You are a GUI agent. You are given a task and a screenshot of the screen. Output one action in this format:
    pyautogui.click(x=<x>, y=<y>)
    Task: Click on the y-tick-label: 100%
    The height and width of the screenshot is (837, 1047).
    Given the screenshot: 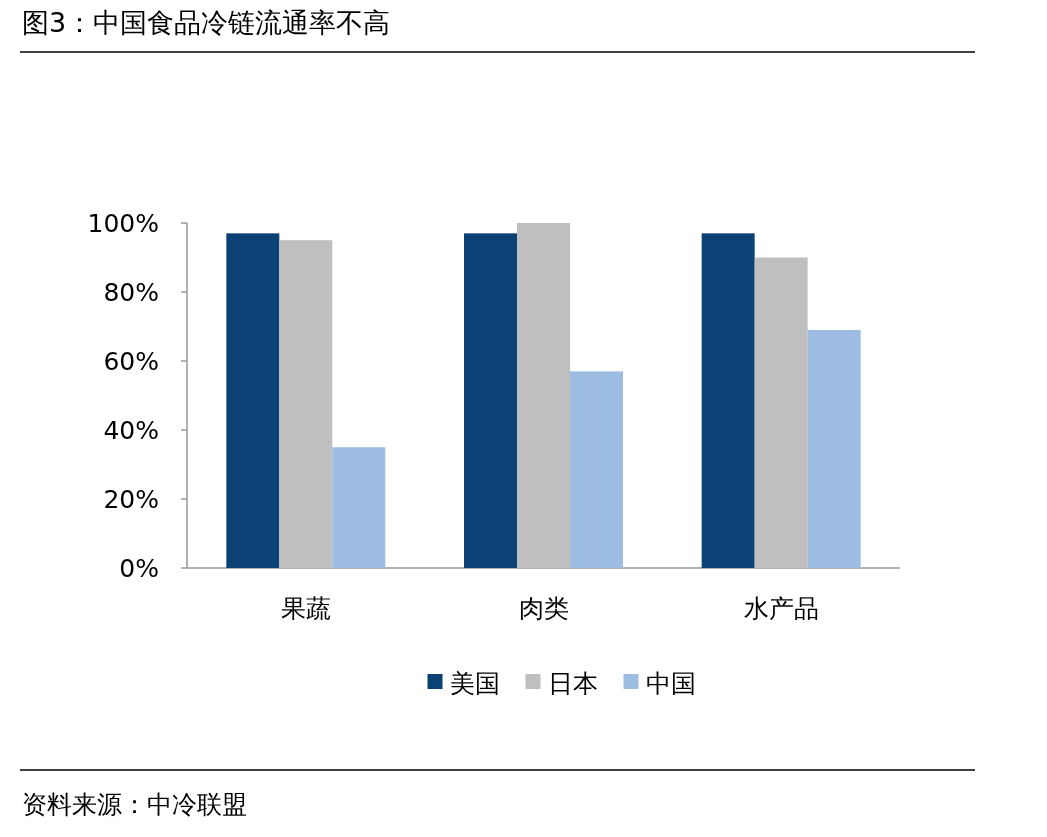 What is the action you would take?
    pyautogui.click(x=123, y=223)
    